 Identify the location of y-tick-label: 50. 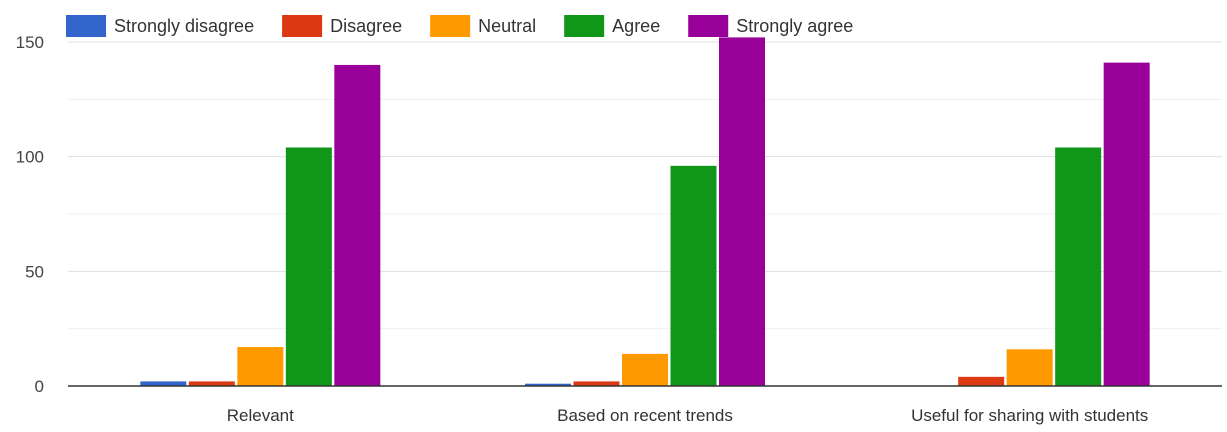
(34, 271).